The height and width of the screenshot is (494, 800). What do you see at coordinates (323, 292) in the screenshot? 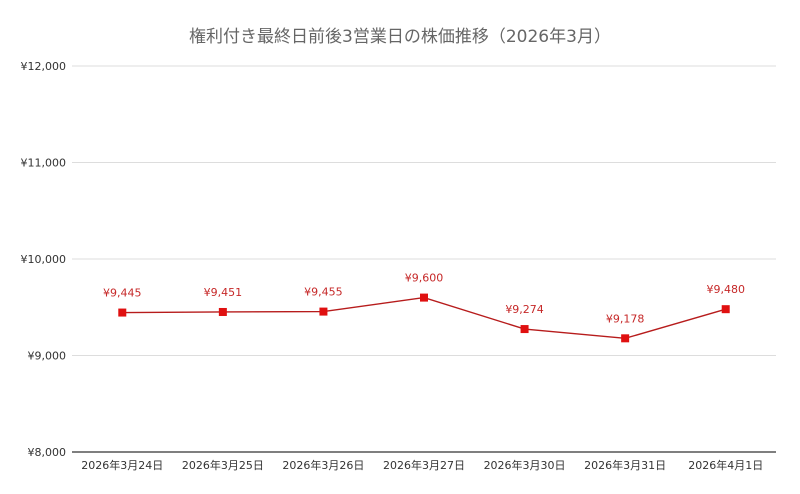
I see `data-label: ¥9,455` at bounding box center [323, 292].